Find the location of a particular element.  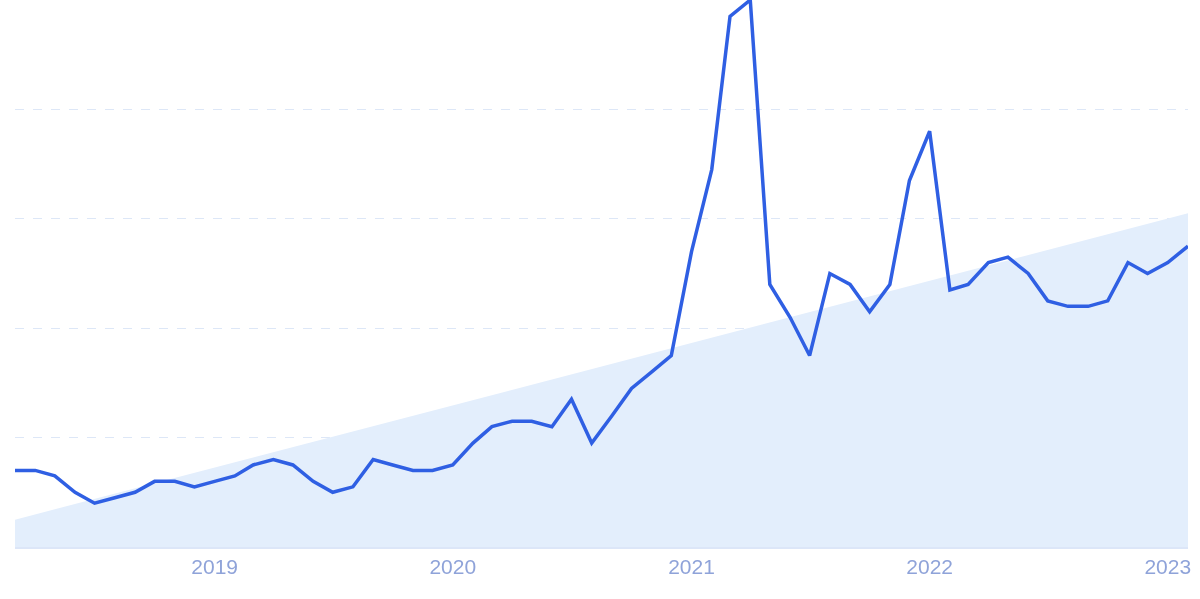

x-tick-label: 2020 is located at coordinates (453, 566).